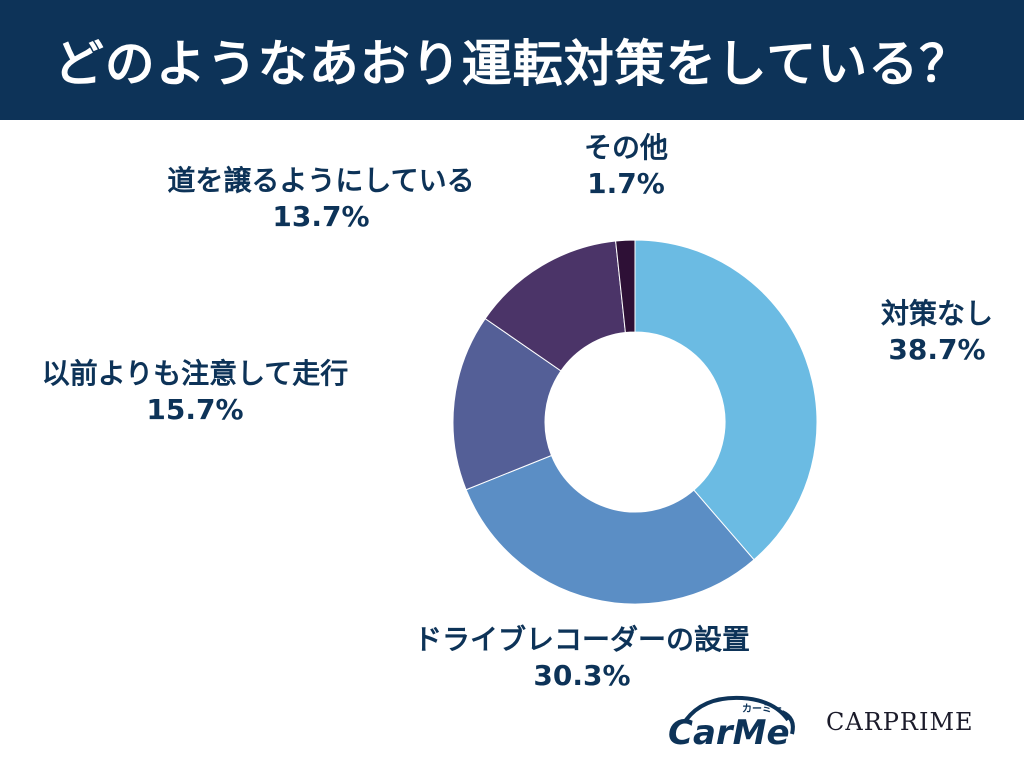 This screenshot has height=768, width=1024. I want to click on label-slice-1: ドライブレコーダーの設置 30.3%, so click(582, 658).